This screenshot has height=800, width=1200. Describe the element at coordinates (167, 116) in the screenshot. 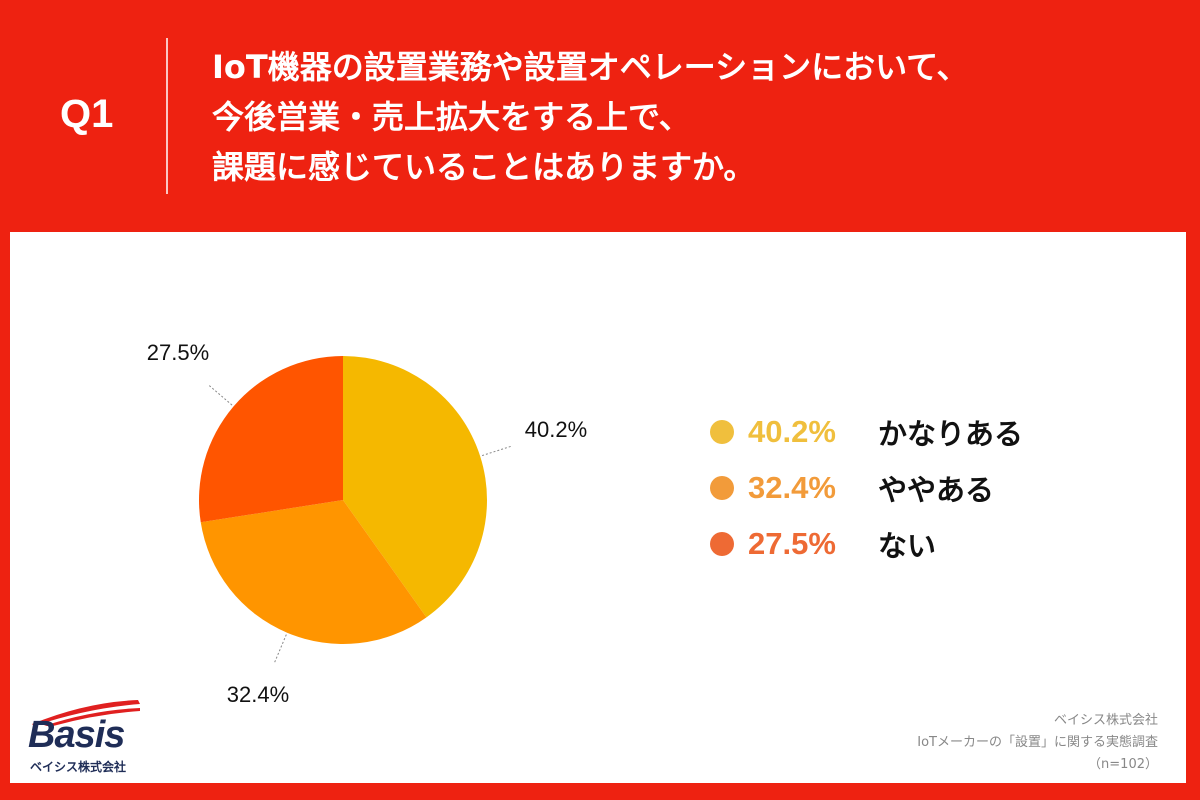

I see `header-divider` at that location.